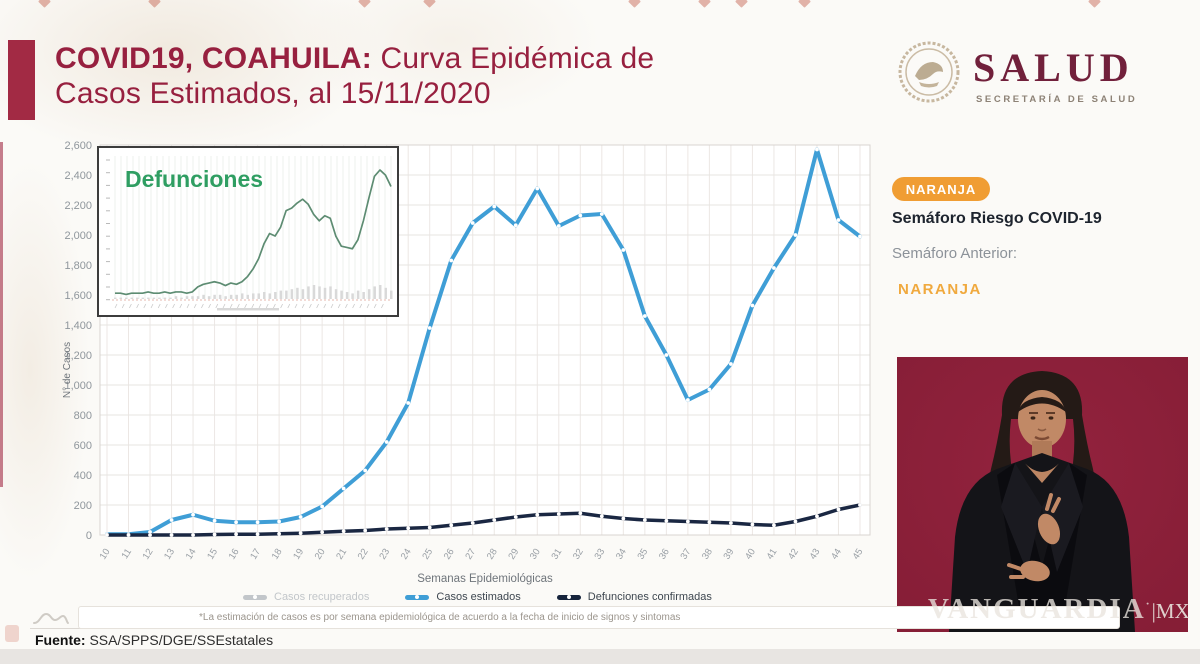 This screenshot has width=1200, height=664. What do you see at coordinates (322, 597) in the screenshot?
I see `legend-label: Casos recuperados` at bounding box center [322, 597].